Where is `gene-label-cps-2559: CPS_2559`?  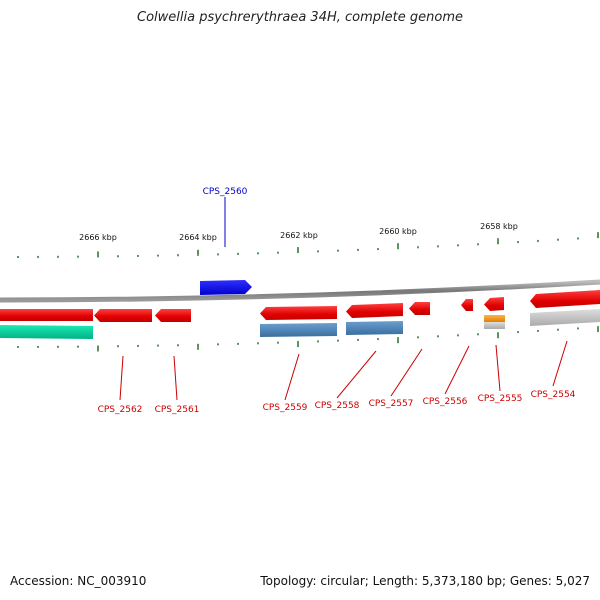 gene-label-cps-2559: CPS_2559 is located at coordinates (285, 408).